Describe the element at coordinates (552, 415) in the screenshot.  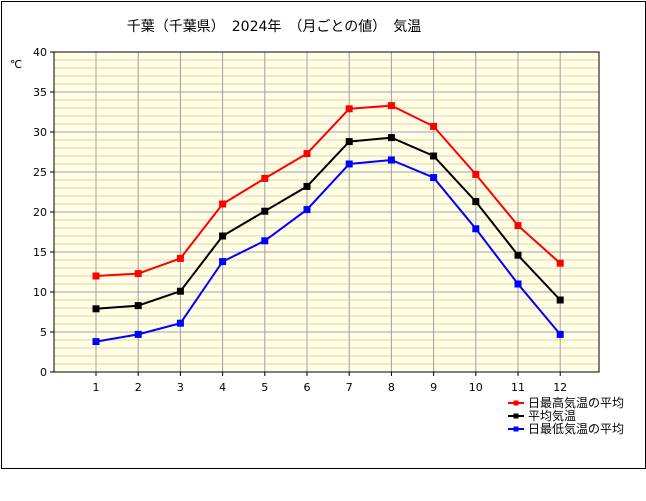
I see `legend-label: 平均気温` at that location.